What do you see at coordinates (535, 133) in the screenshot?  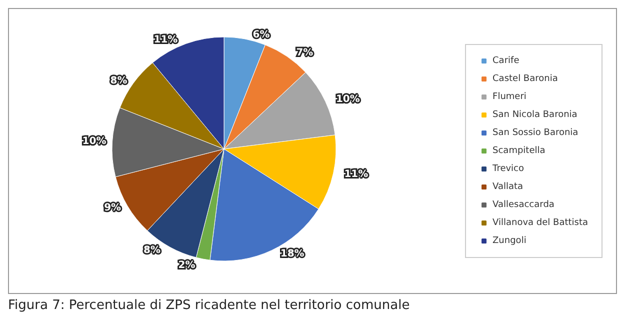 I see `legend-label: San Sossio Baronia` at bounding box center [535, 133].